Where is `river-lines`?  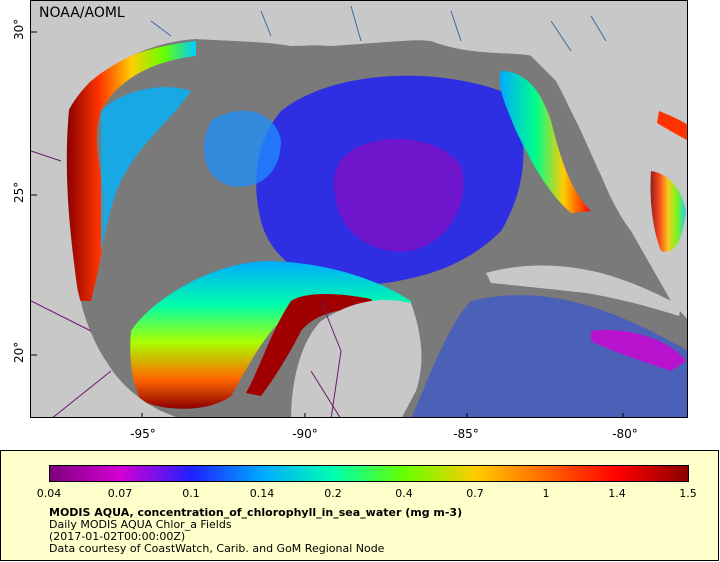
river-lines is located at coordinates (378, 28).